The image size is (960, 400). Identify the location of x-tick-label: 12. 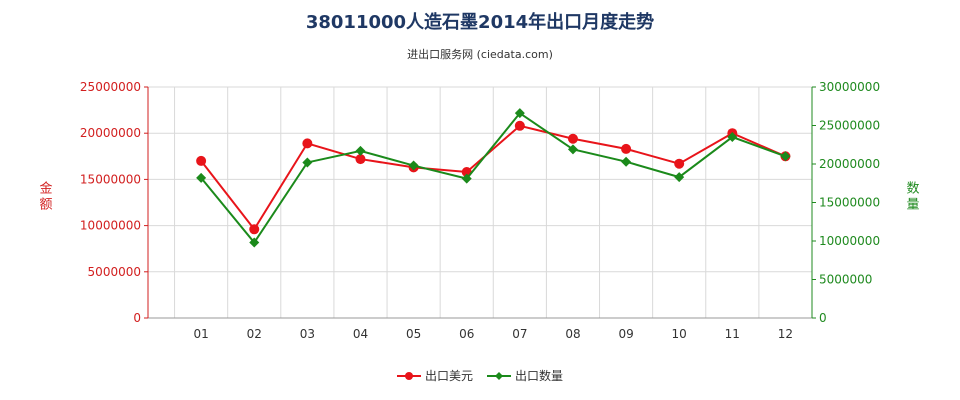
(785, 334).